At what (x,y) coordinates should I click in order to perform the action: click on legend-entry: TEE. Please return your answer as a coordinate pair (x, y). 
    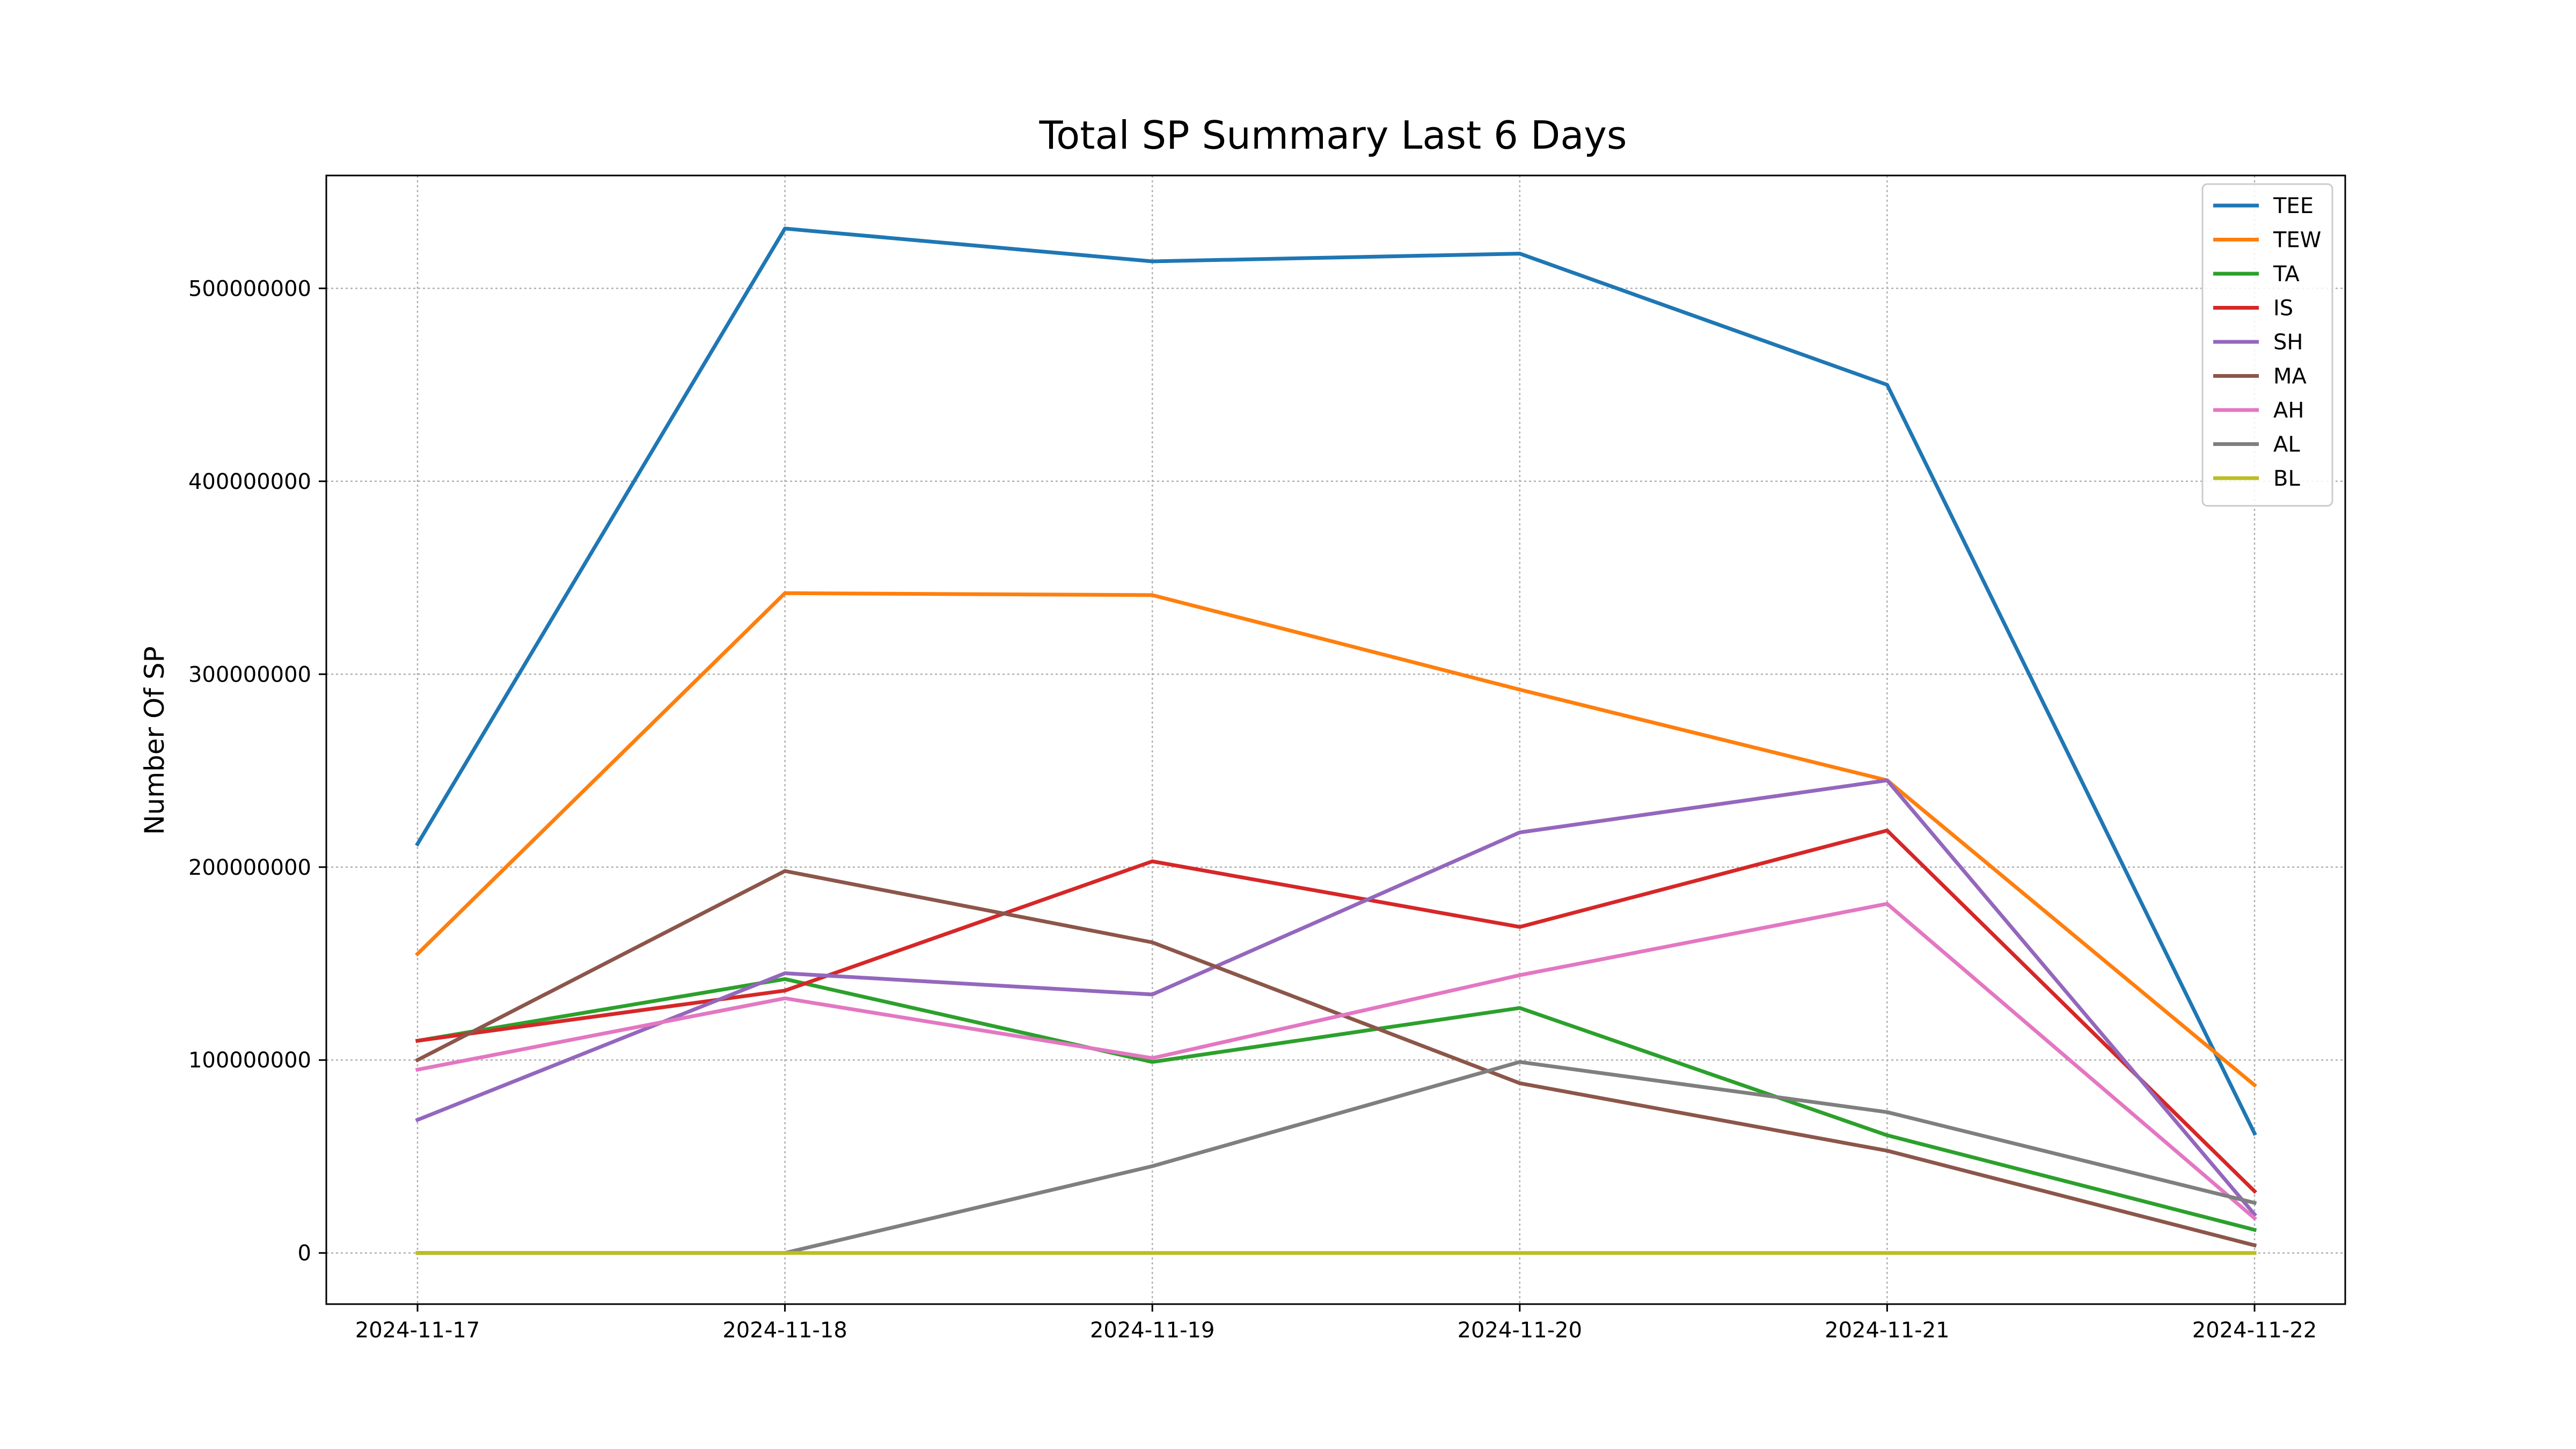
    Looking at the image, I should click on (2293, 206).